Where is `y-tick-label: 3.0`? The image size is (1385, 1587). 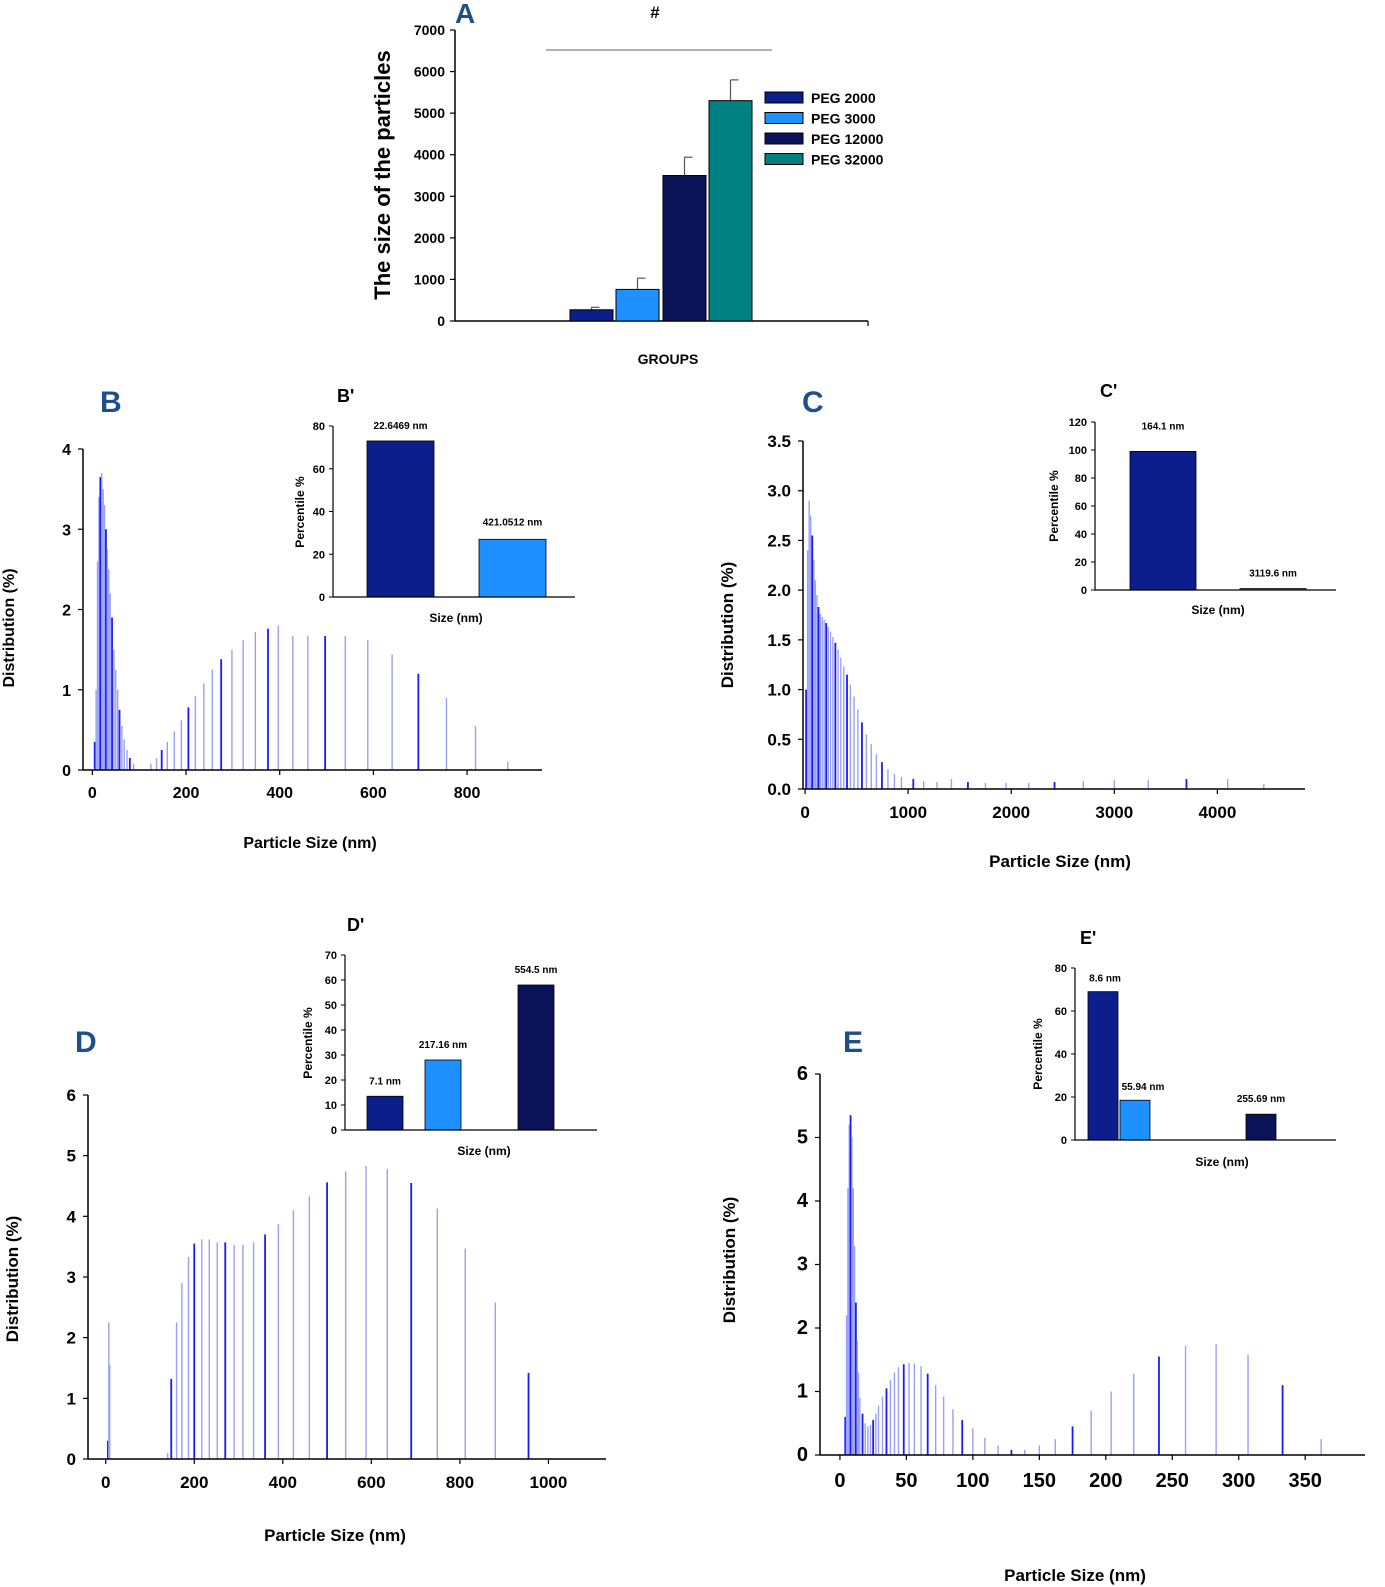
y-tick-label: 3.0 is located at coordinates (779, 491).